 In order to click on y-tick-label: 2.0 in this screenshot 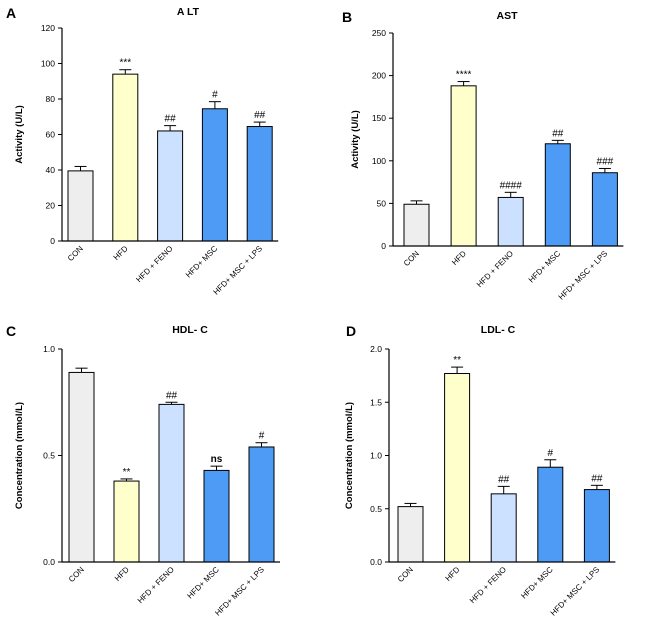, I will do `click(376, 349)`.